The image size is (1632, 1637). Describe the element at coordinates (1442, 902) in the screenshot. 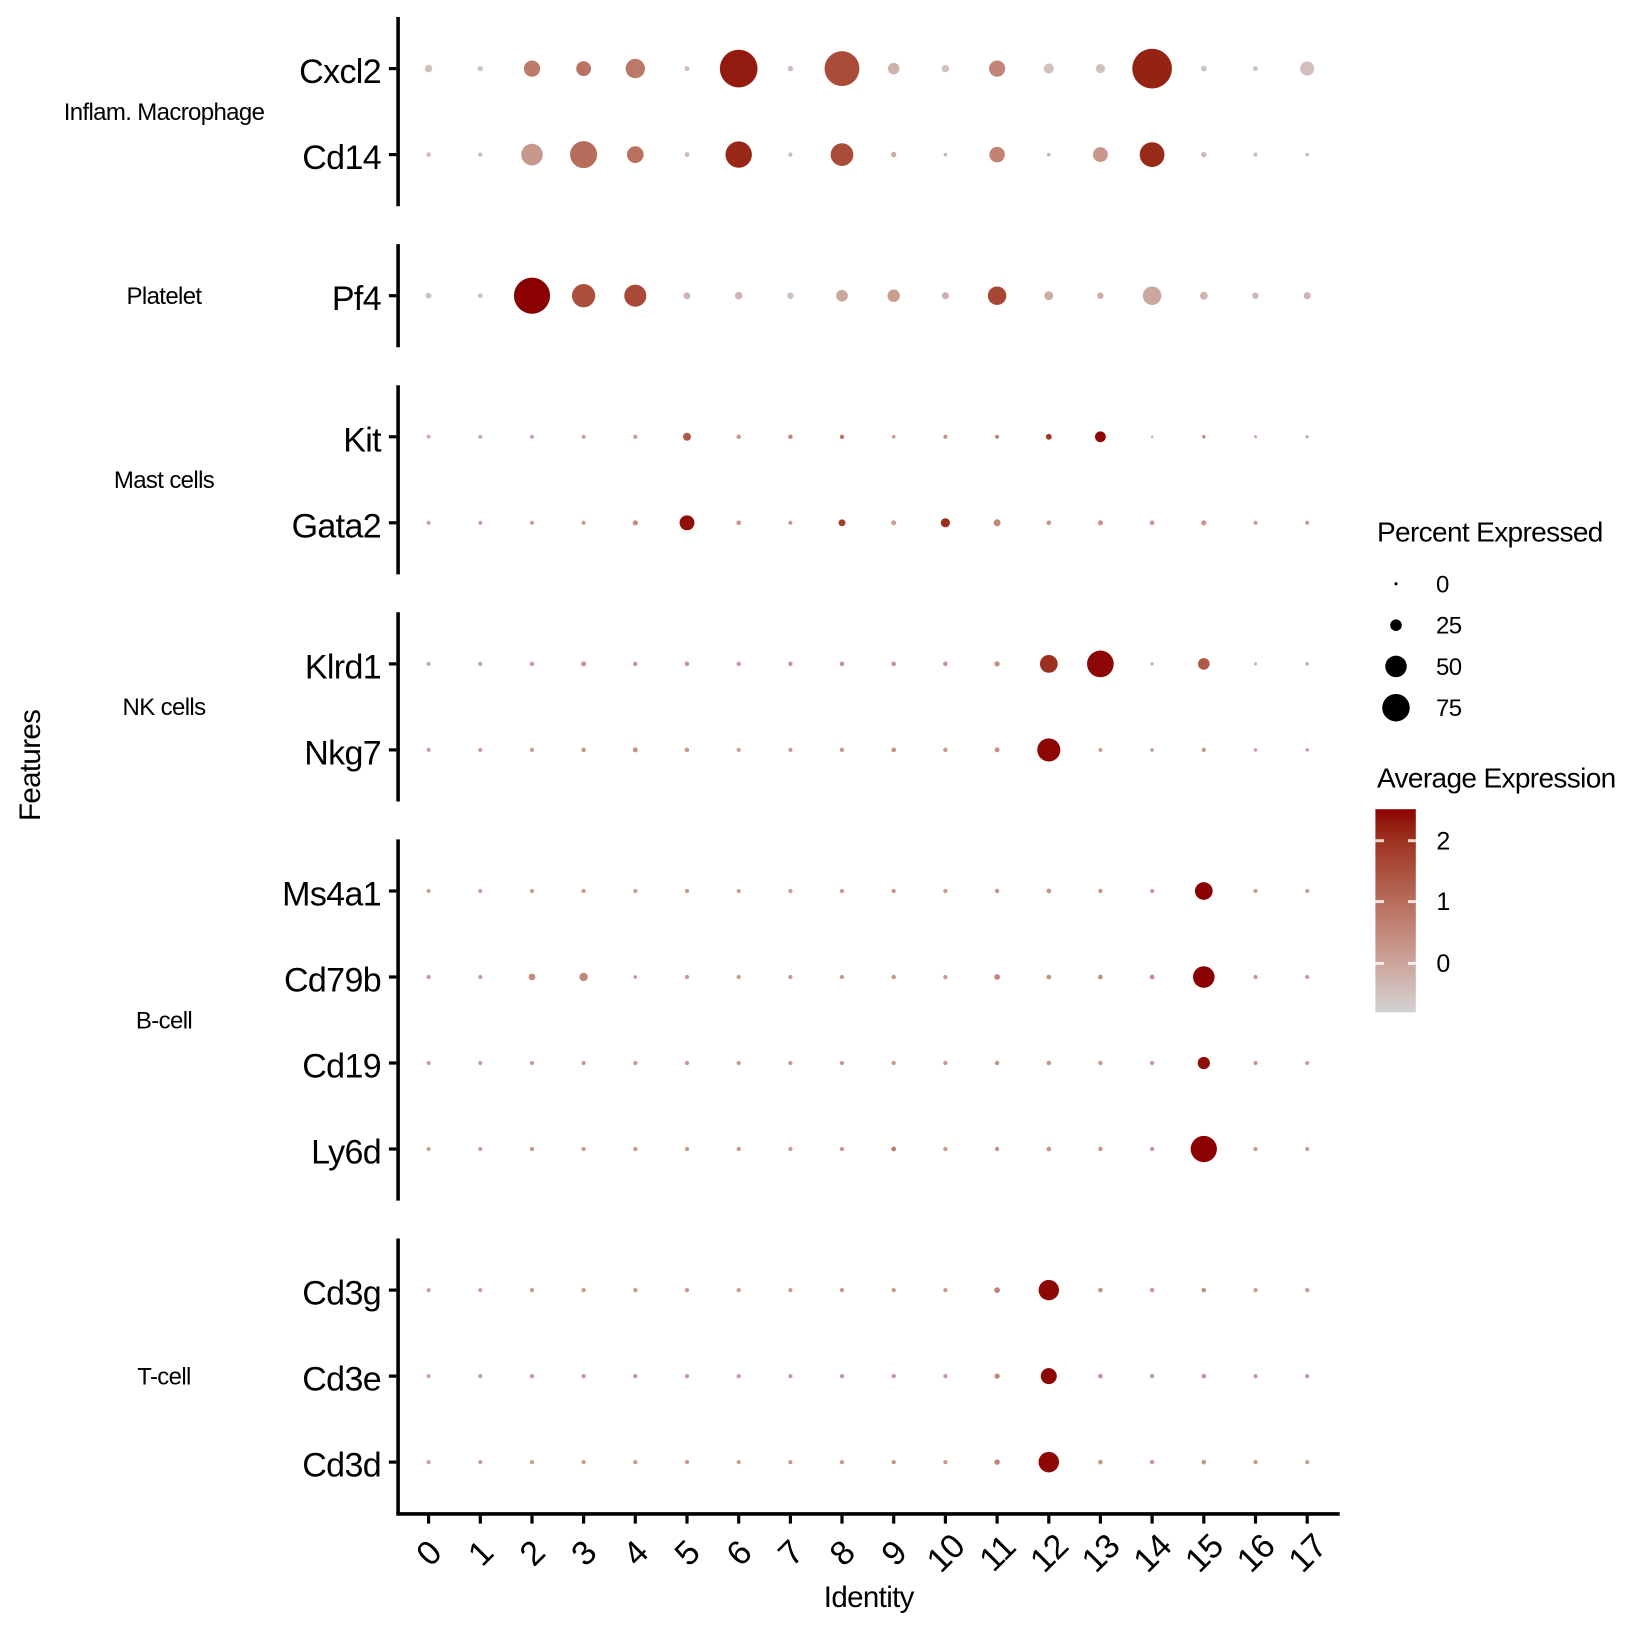

I see `svg-text: 1` at that location.